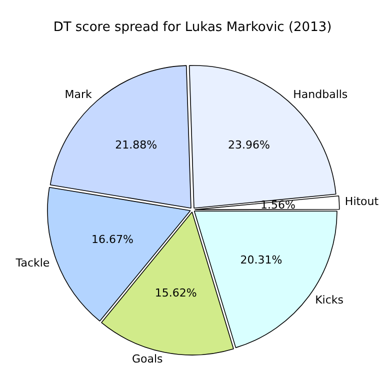 This screenshot has height=390, width=390. Describe the element at coordinates (78, 94) in the screenshot. I see `slice-label: Mark` at that location.